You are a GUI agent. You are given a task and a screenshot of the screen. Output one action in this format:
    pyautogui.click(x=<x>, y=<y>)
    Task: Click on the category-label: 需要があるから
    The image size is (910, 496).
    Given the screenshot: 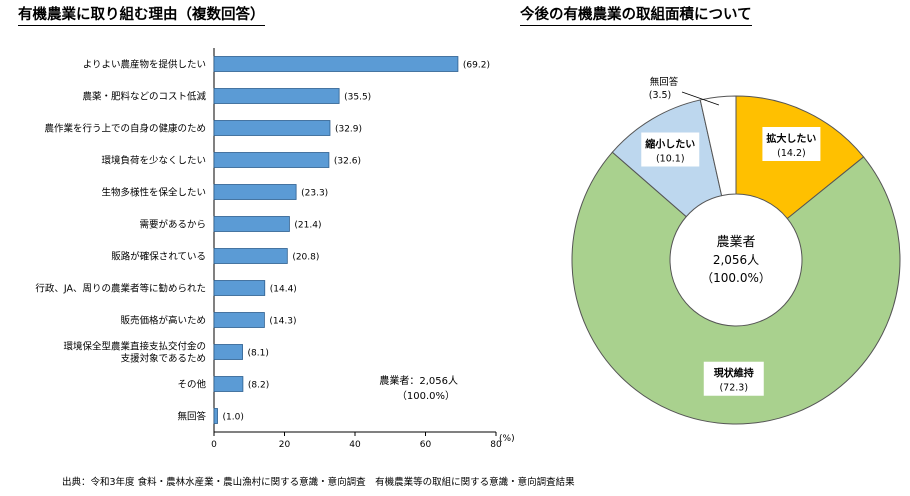 What is the action you would take?
    pyautogui.click(x=172, y=225)
    